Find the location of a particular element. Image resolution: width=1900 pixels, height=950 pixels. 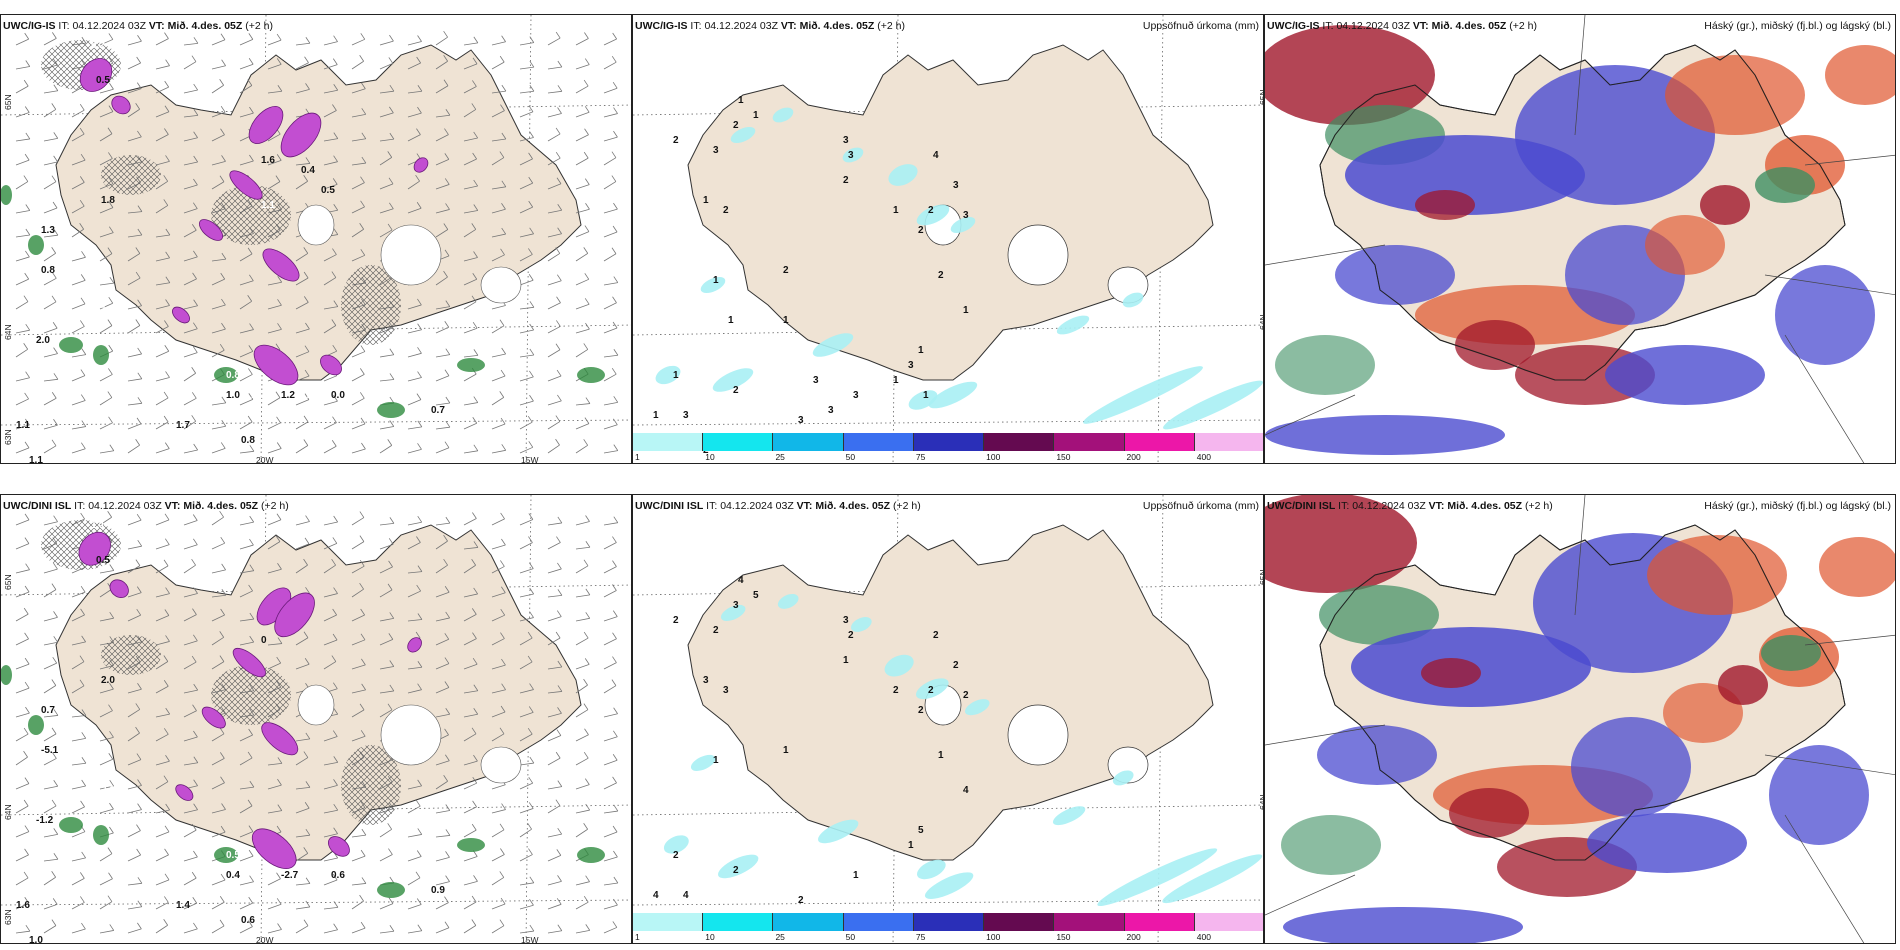

header-vt: Mið. 4.des. 05Z is located at coordinates (1469, 26).